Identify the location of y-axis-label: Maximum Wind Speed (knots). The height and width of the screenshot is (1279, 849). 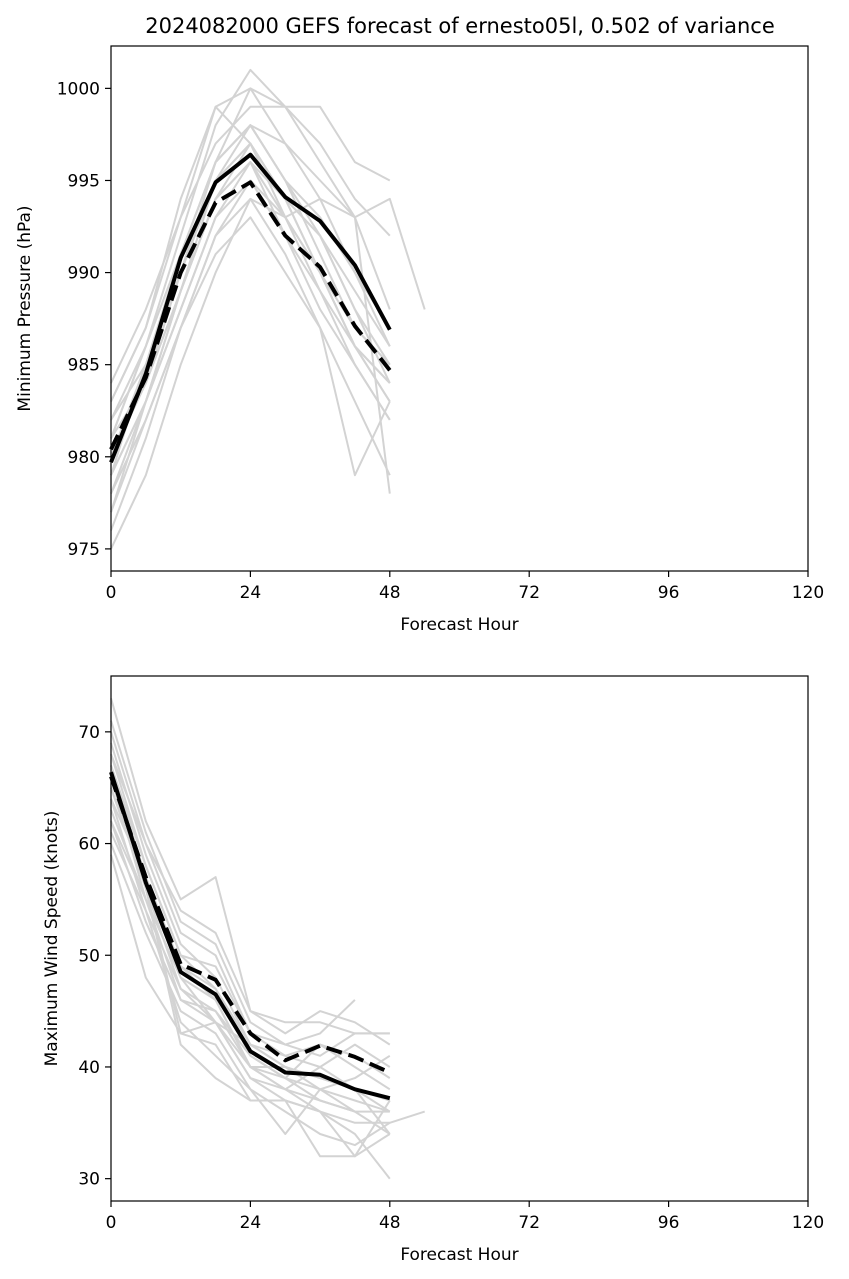
(52, 939).